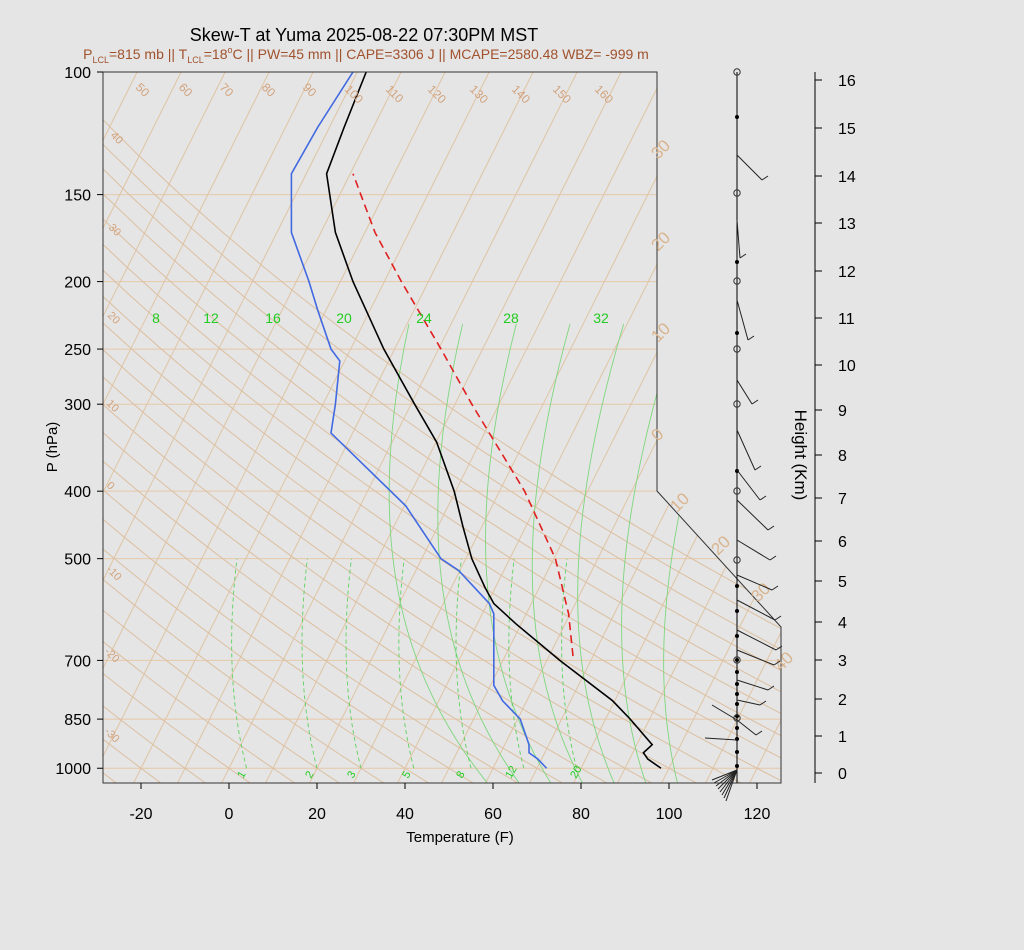  I want to click on temperature-tick-label: 120, so click(757, 814).